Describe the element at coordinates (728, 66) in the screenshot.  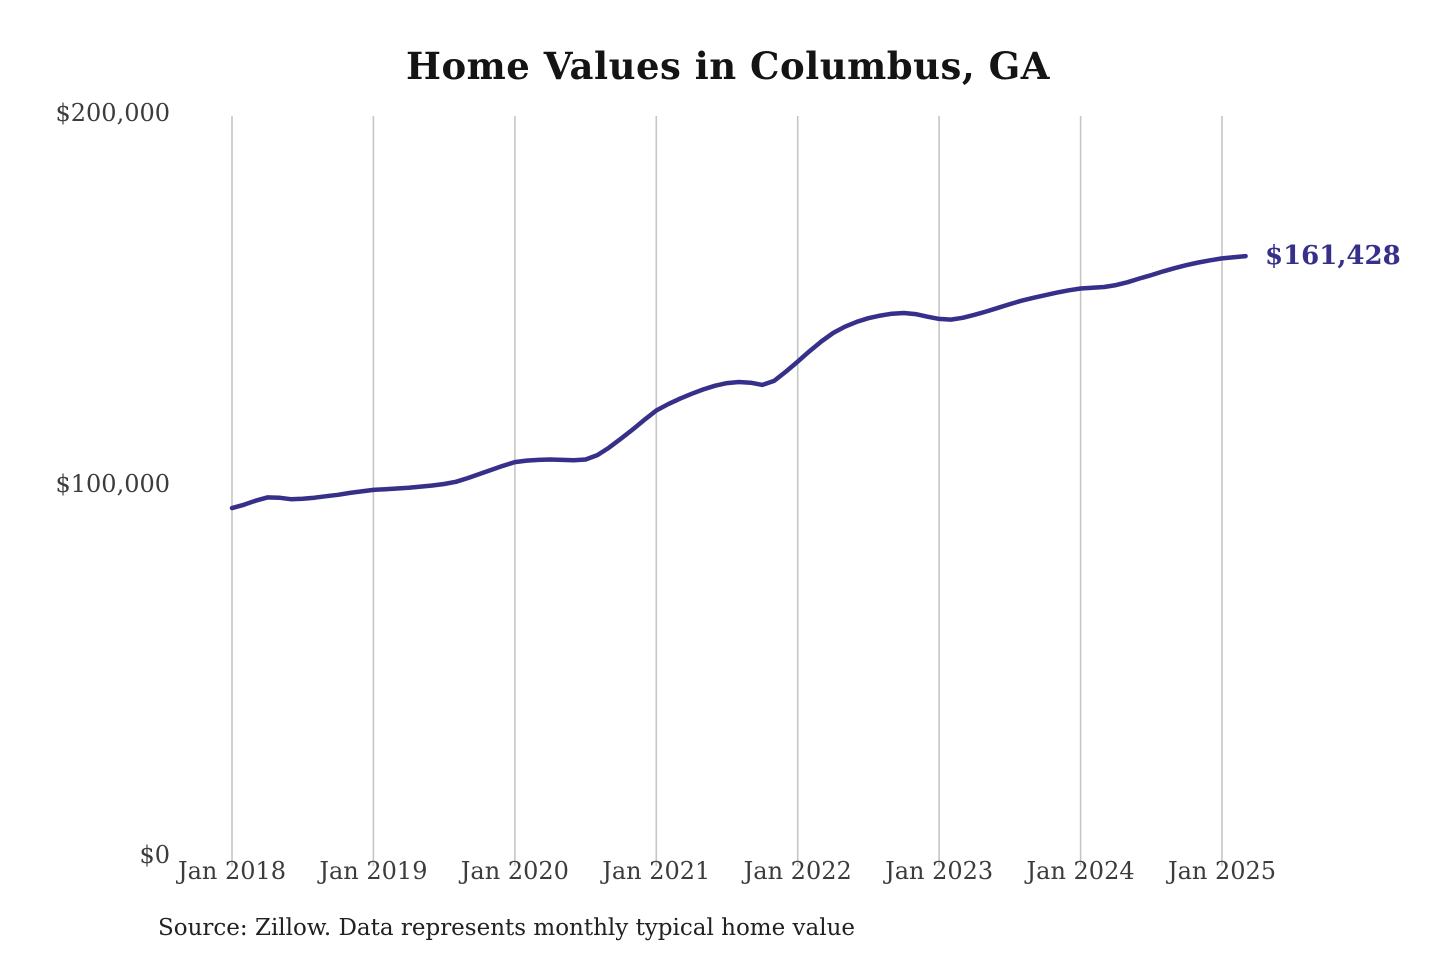
I see `chart-title: Home Values in Columbus, GA` at that location.